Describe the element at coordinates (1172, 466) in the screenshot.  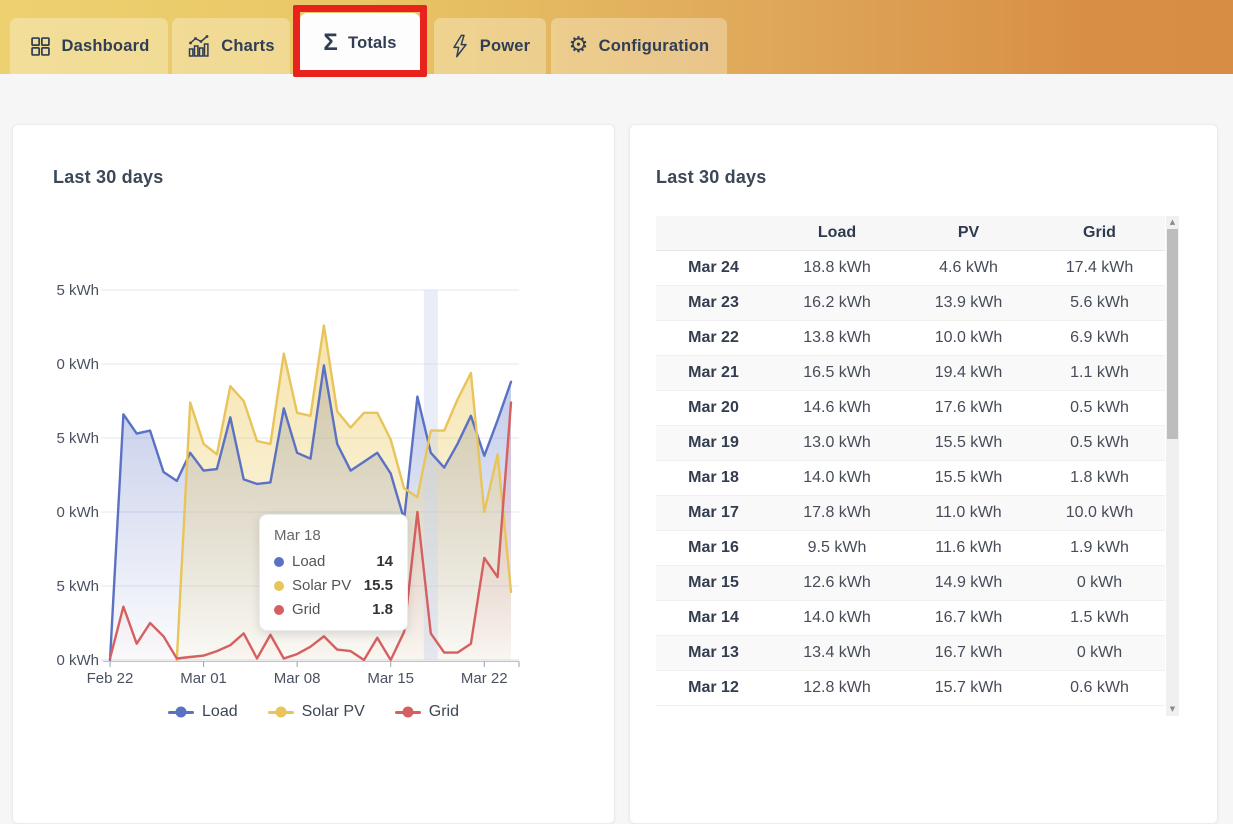
I see `table-scrollbar: ▲ ▼` at that location.